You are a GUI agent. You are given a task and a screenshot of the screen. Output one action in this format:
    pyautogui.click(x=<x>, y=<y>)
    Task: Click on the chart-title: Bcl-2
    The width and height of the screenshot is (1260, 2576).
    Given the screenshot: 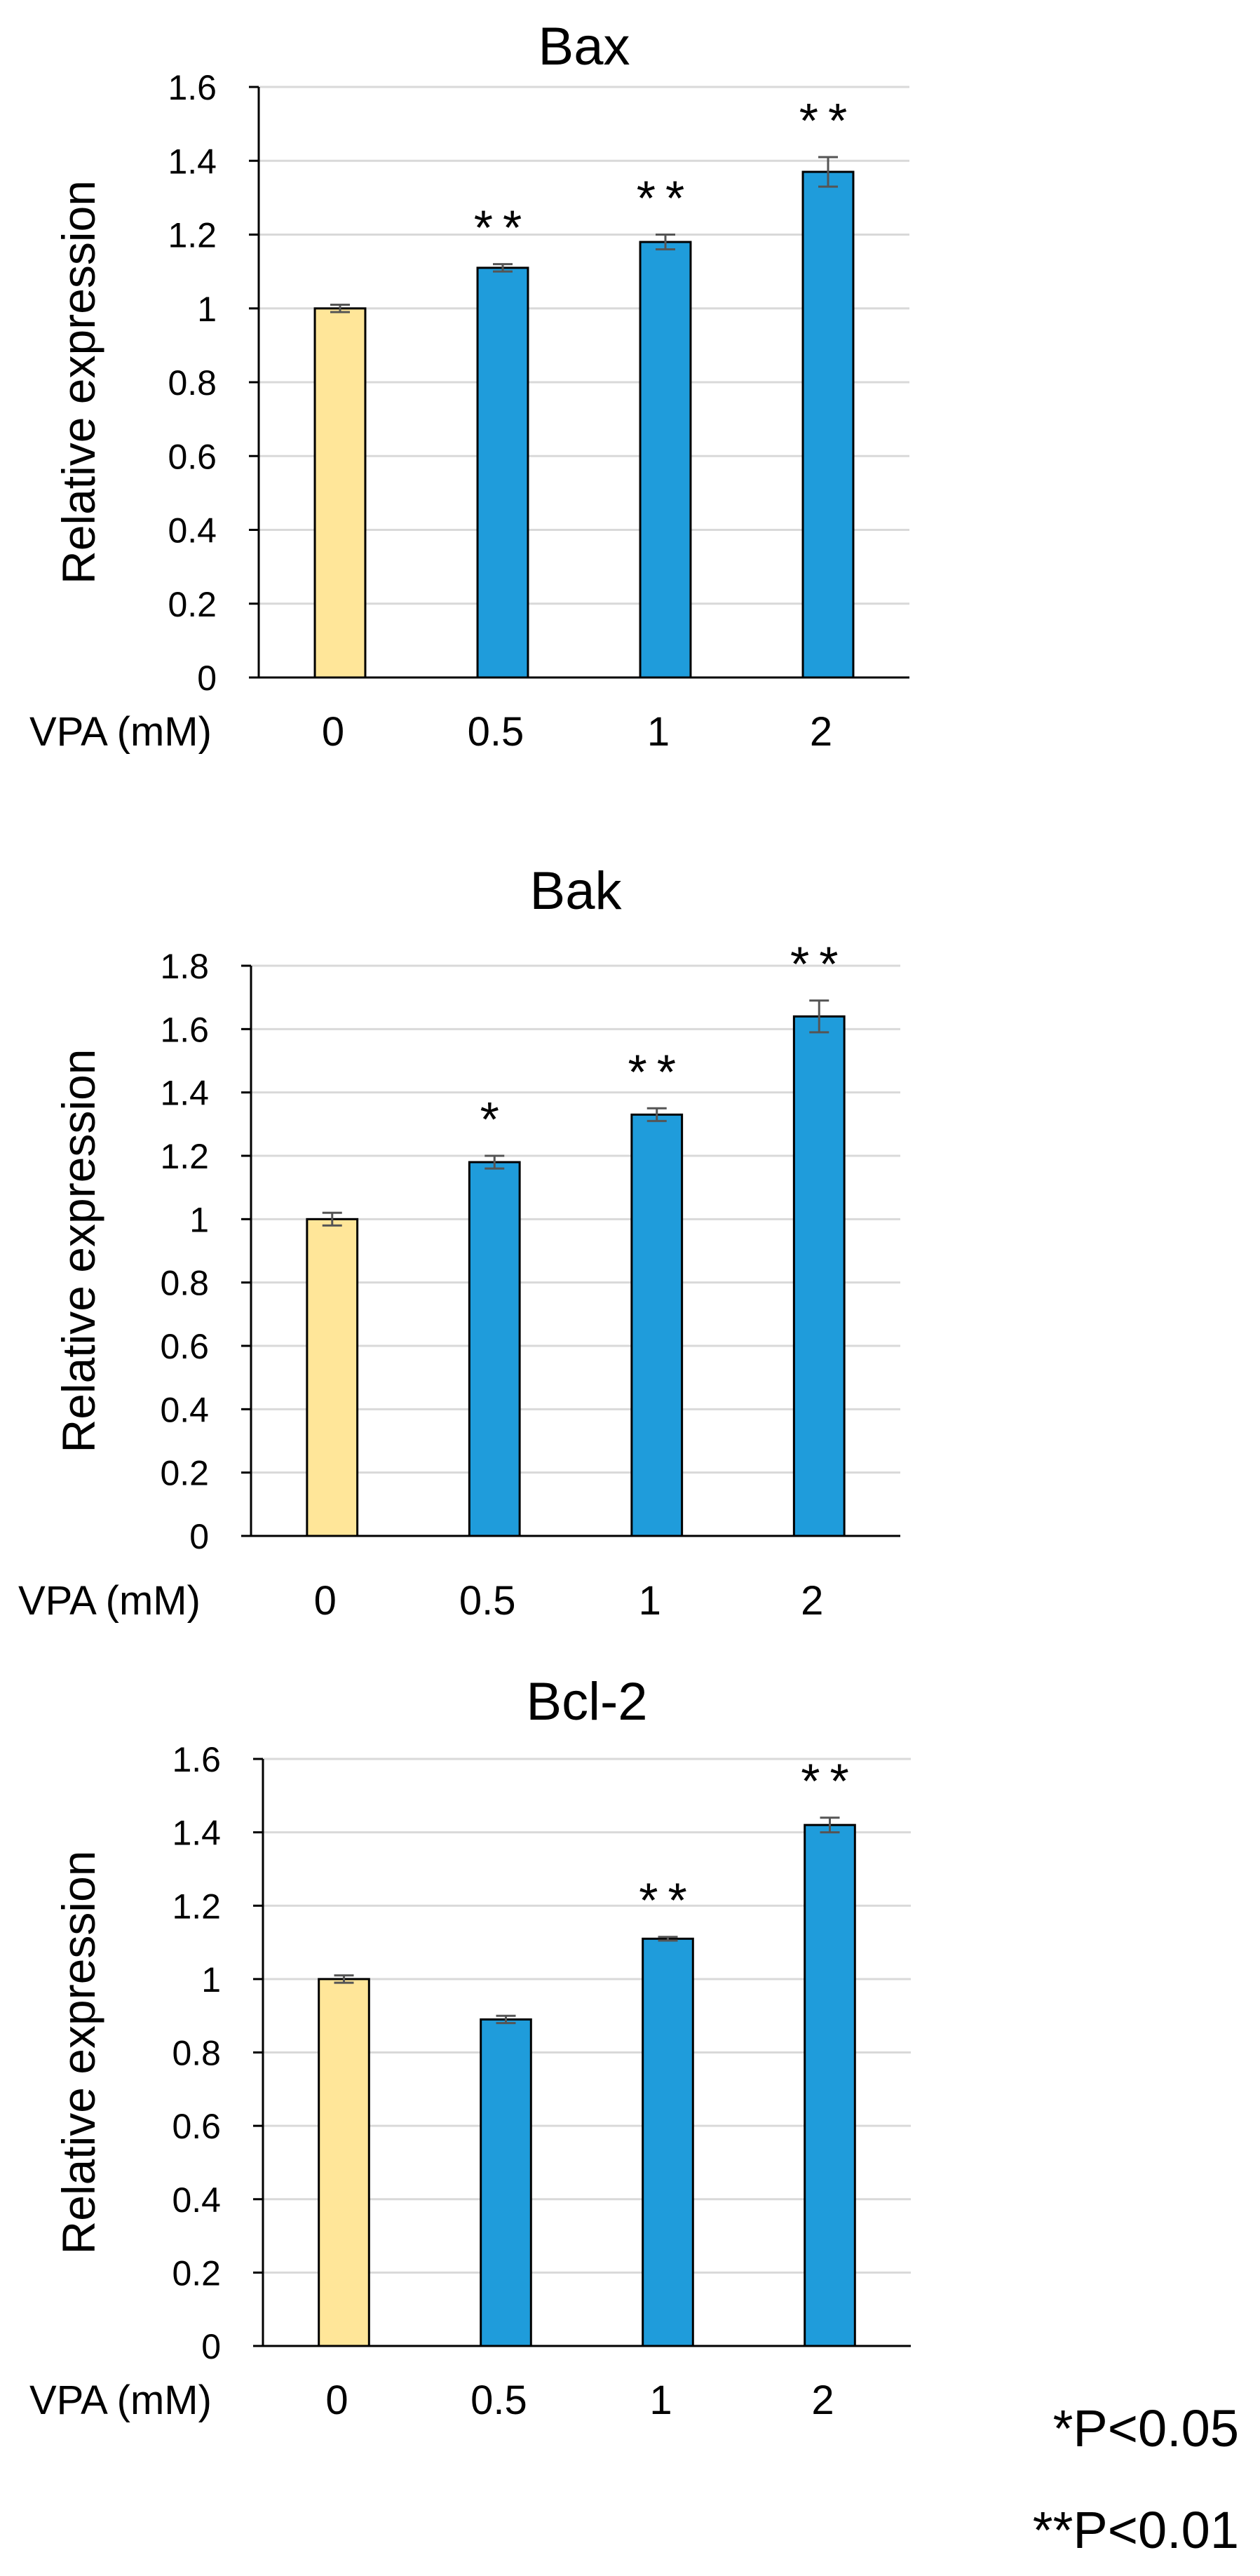 What is the action you would take?
    pyautogui.click(x=586, y=1702)
    